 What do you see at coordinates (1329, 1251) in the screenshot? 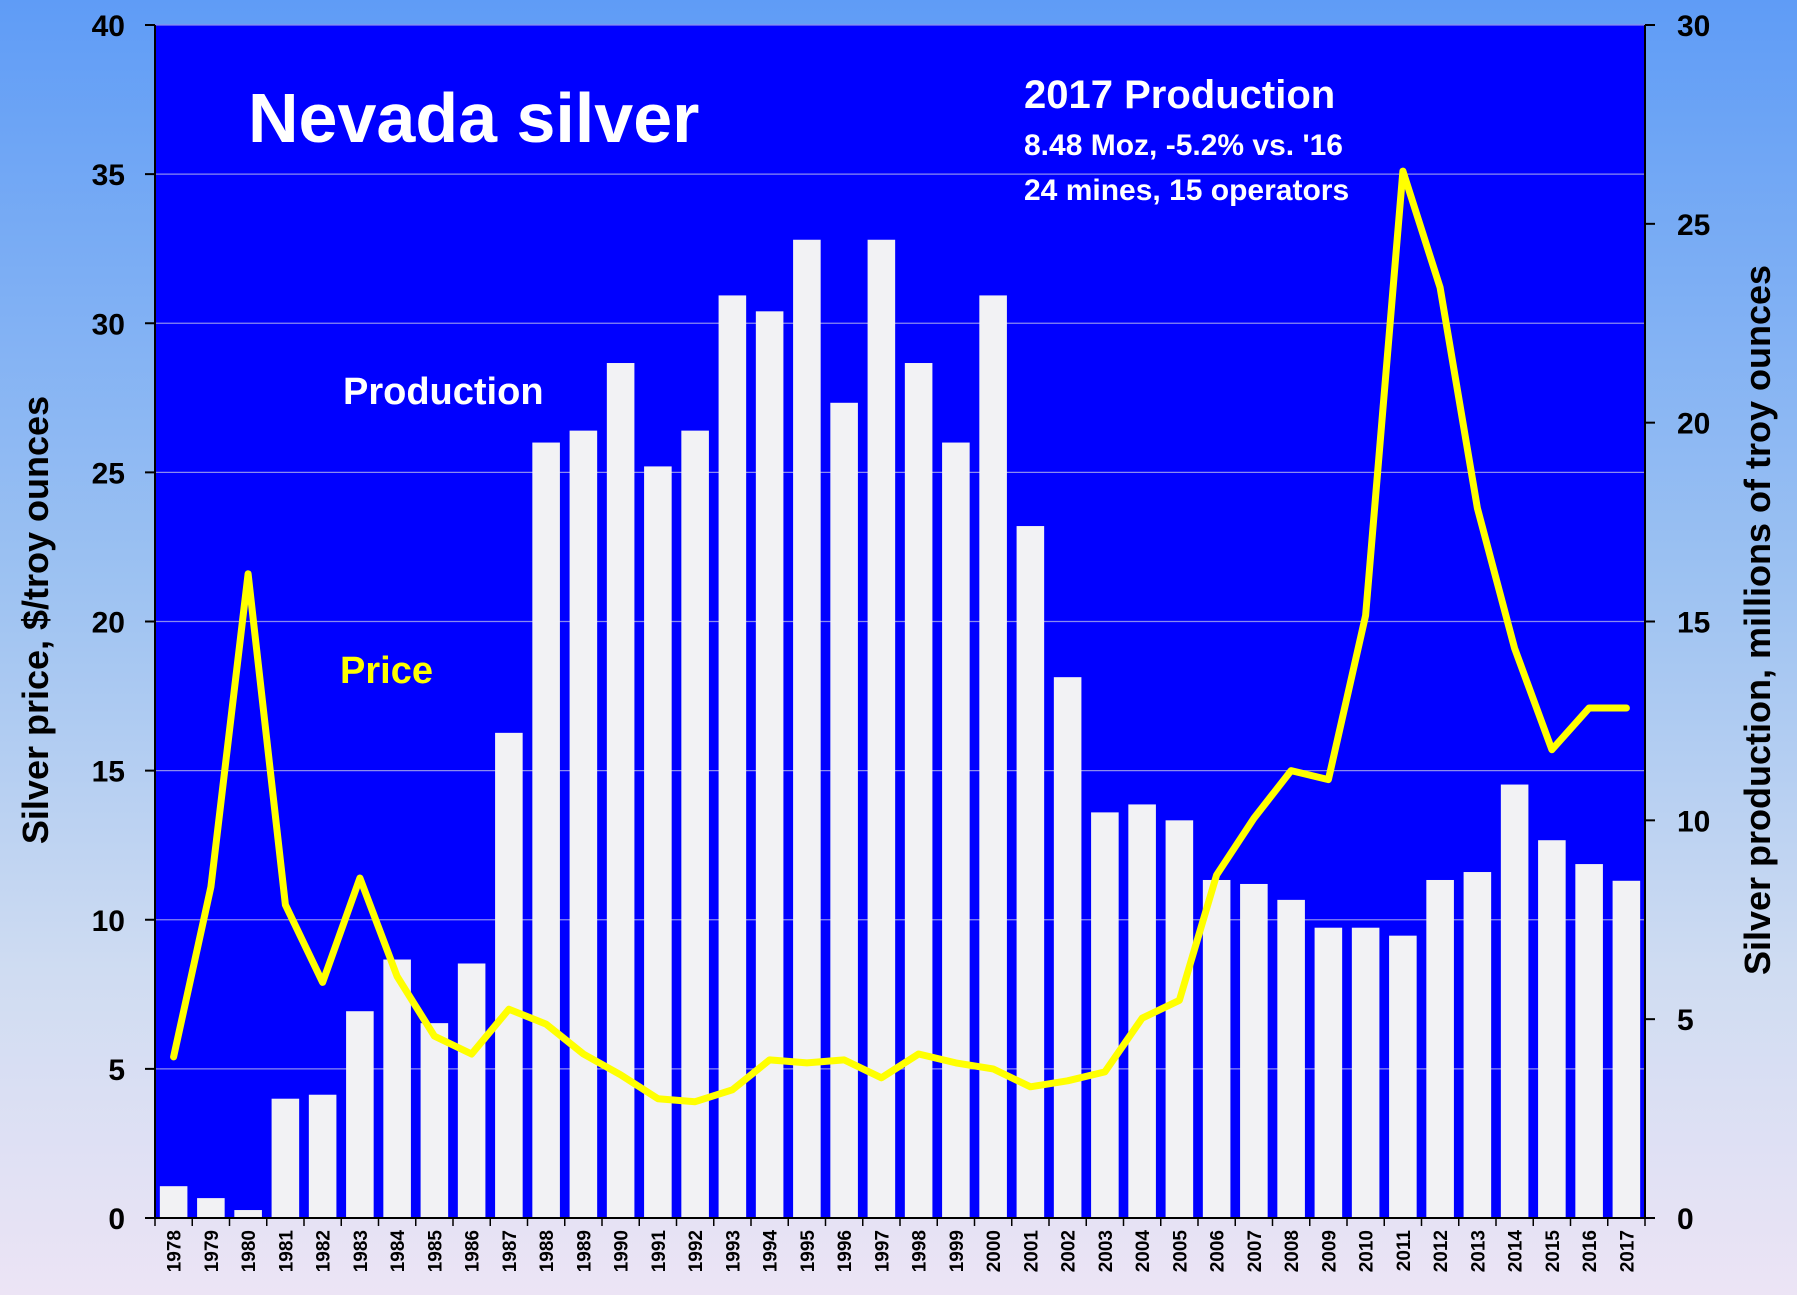
I see `x-tick-label-2009: 2009` at bounding box center [1329, 1251].